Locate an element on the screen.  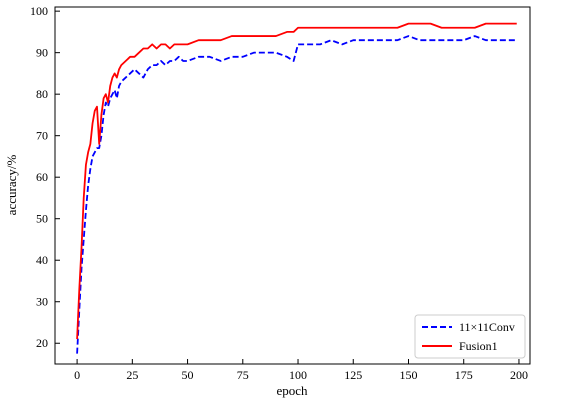
x-axis: 0 25 50 75 100 125 150 175 200 is located at coordinates (301, 370).